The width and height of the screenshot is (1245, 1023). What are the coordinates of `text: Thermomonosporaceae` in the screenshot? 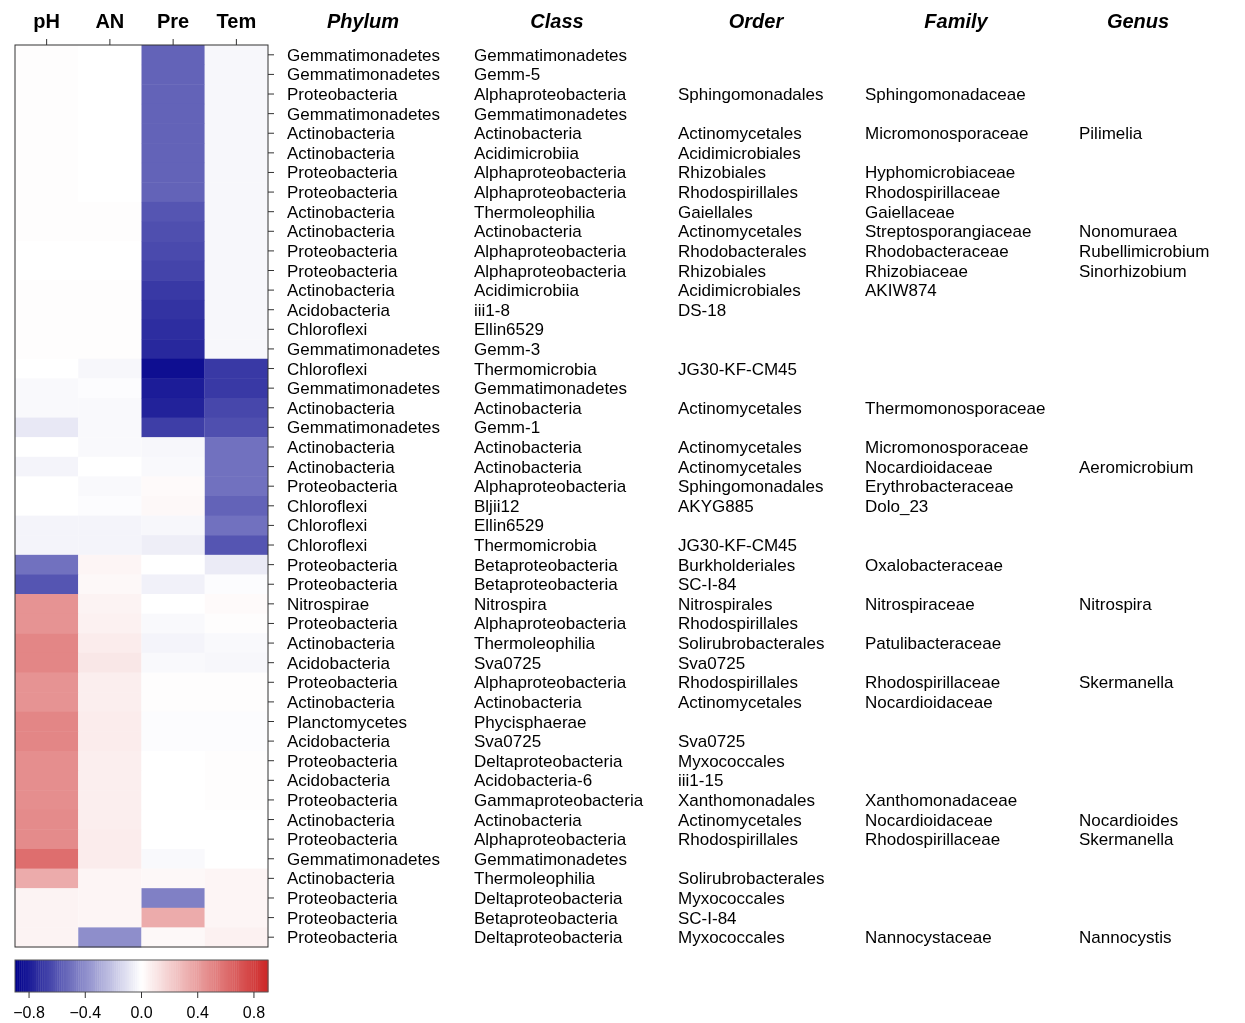 It's located at (955, 408).